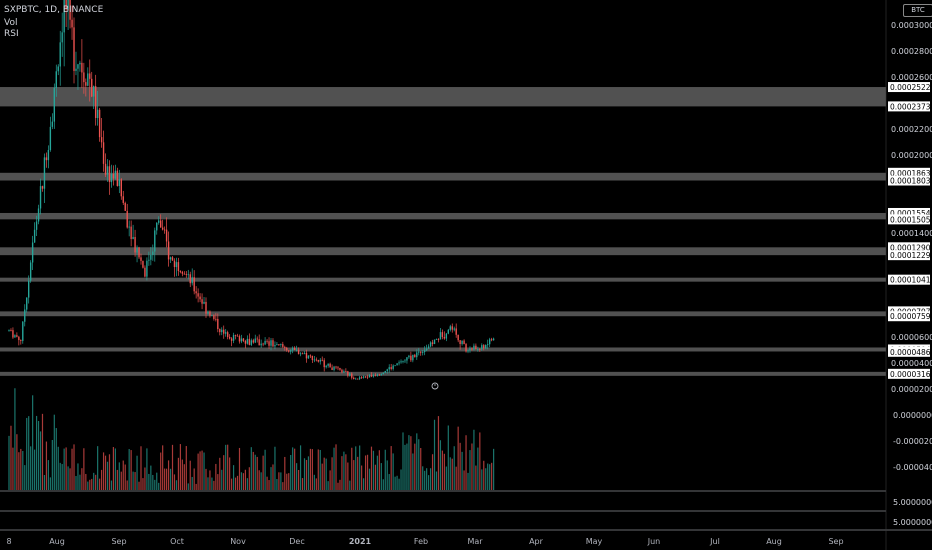 This screenshot has height=550, width=932. Describe the element at coordinates (912, 502) in the screenshot. I see `rsi-tick-0: 5.00000000` at that location.